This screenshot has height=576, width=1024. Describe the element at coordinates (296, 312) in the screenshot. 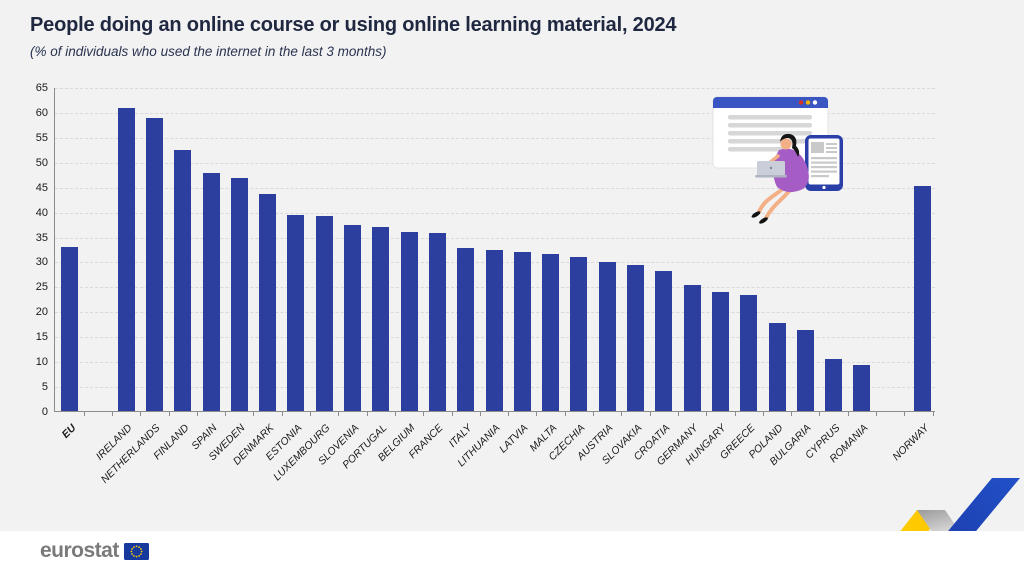

I see `bar-estonia` at that location.